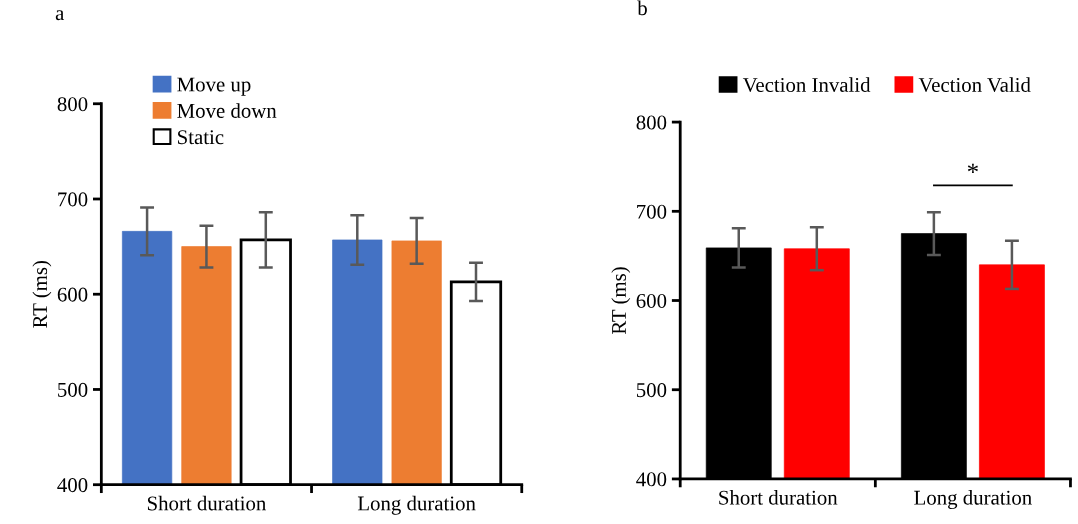  I want to click on legend-label: Move up, so click(214, 86).